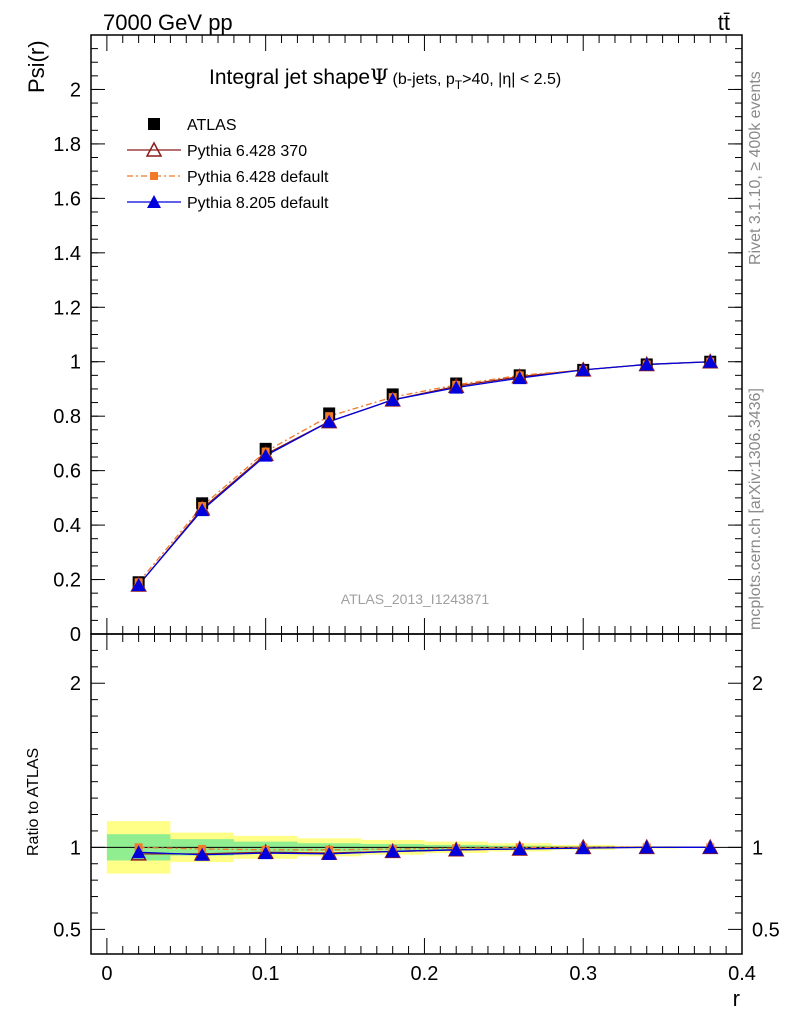 The height and width of the screenshot is (1024, 786). Describe the element at coordinates (75, 635) in the screenshot. I see `y-tick-label: 0` at that location.